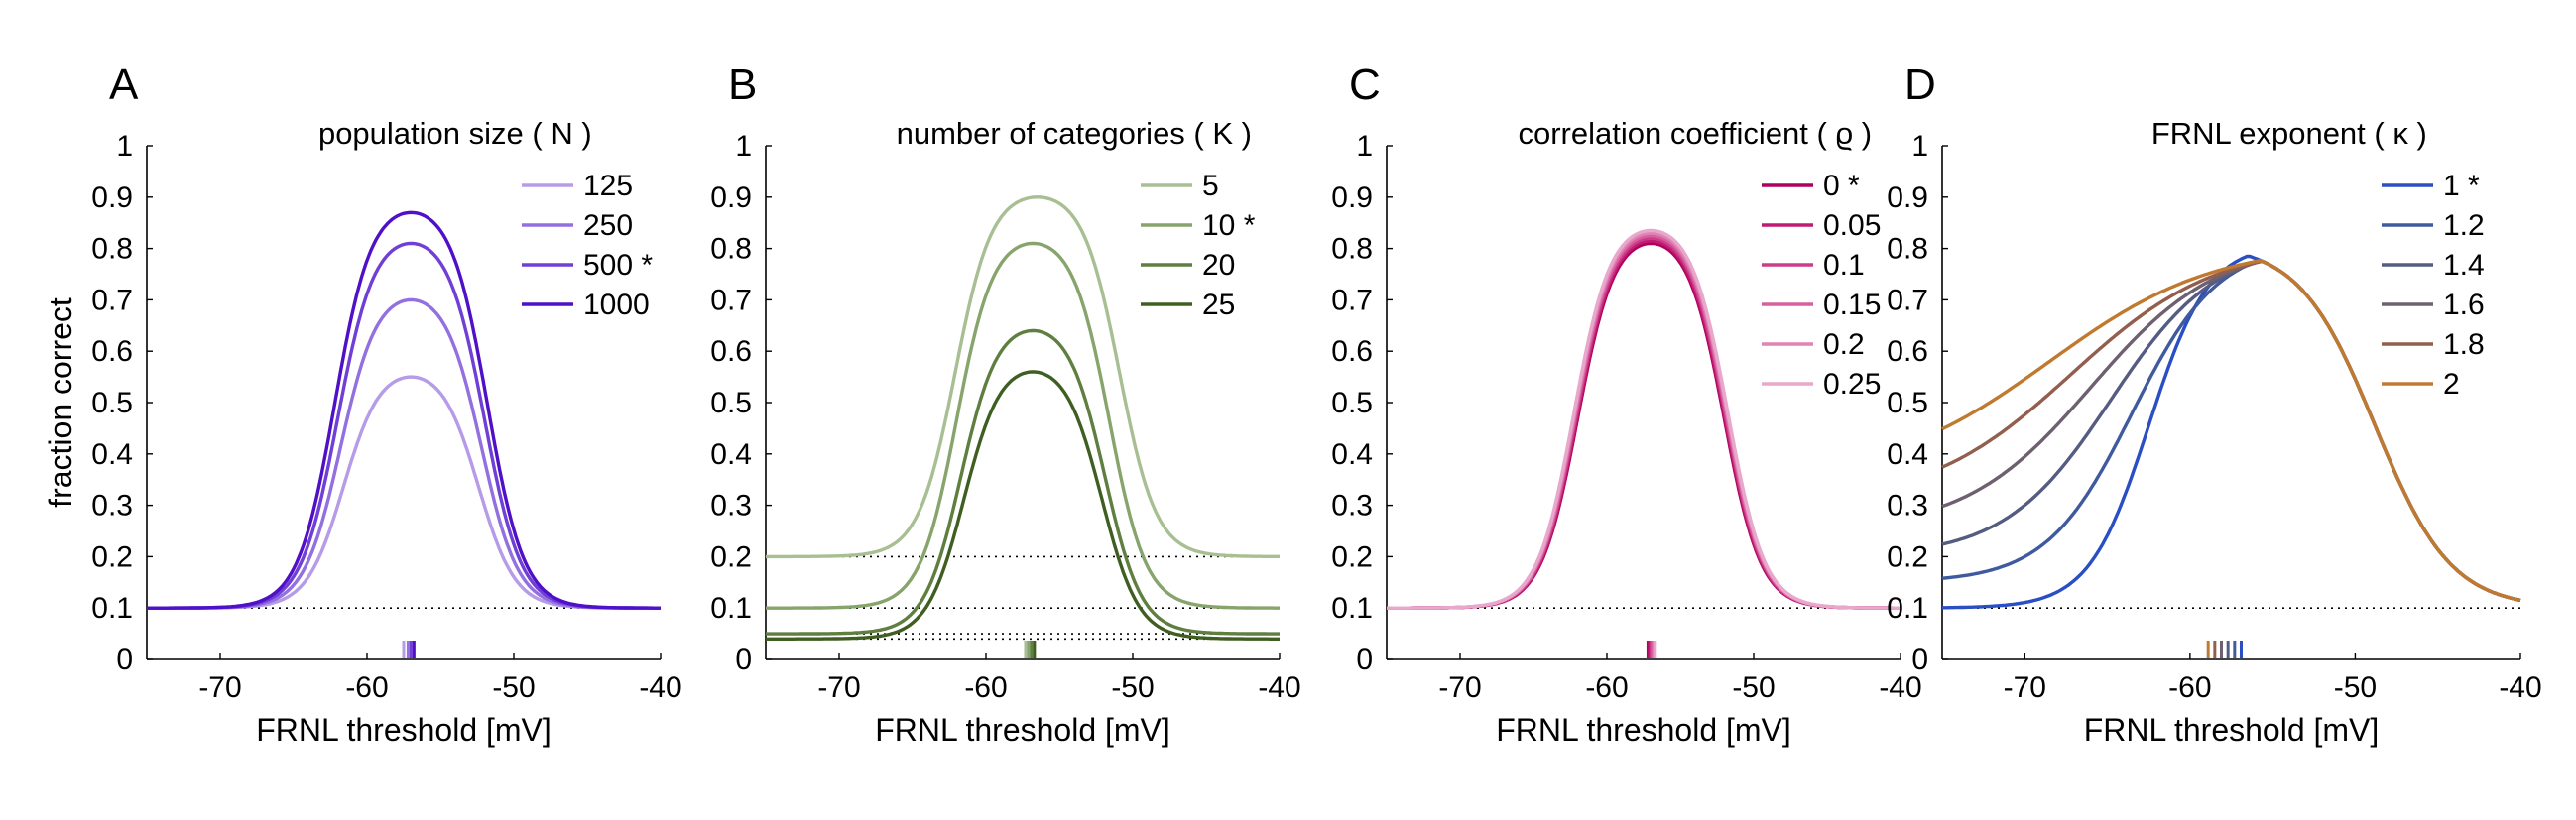 The image size is (2576, 820). I want to click on legend-label: 20, so click(1218, 265).